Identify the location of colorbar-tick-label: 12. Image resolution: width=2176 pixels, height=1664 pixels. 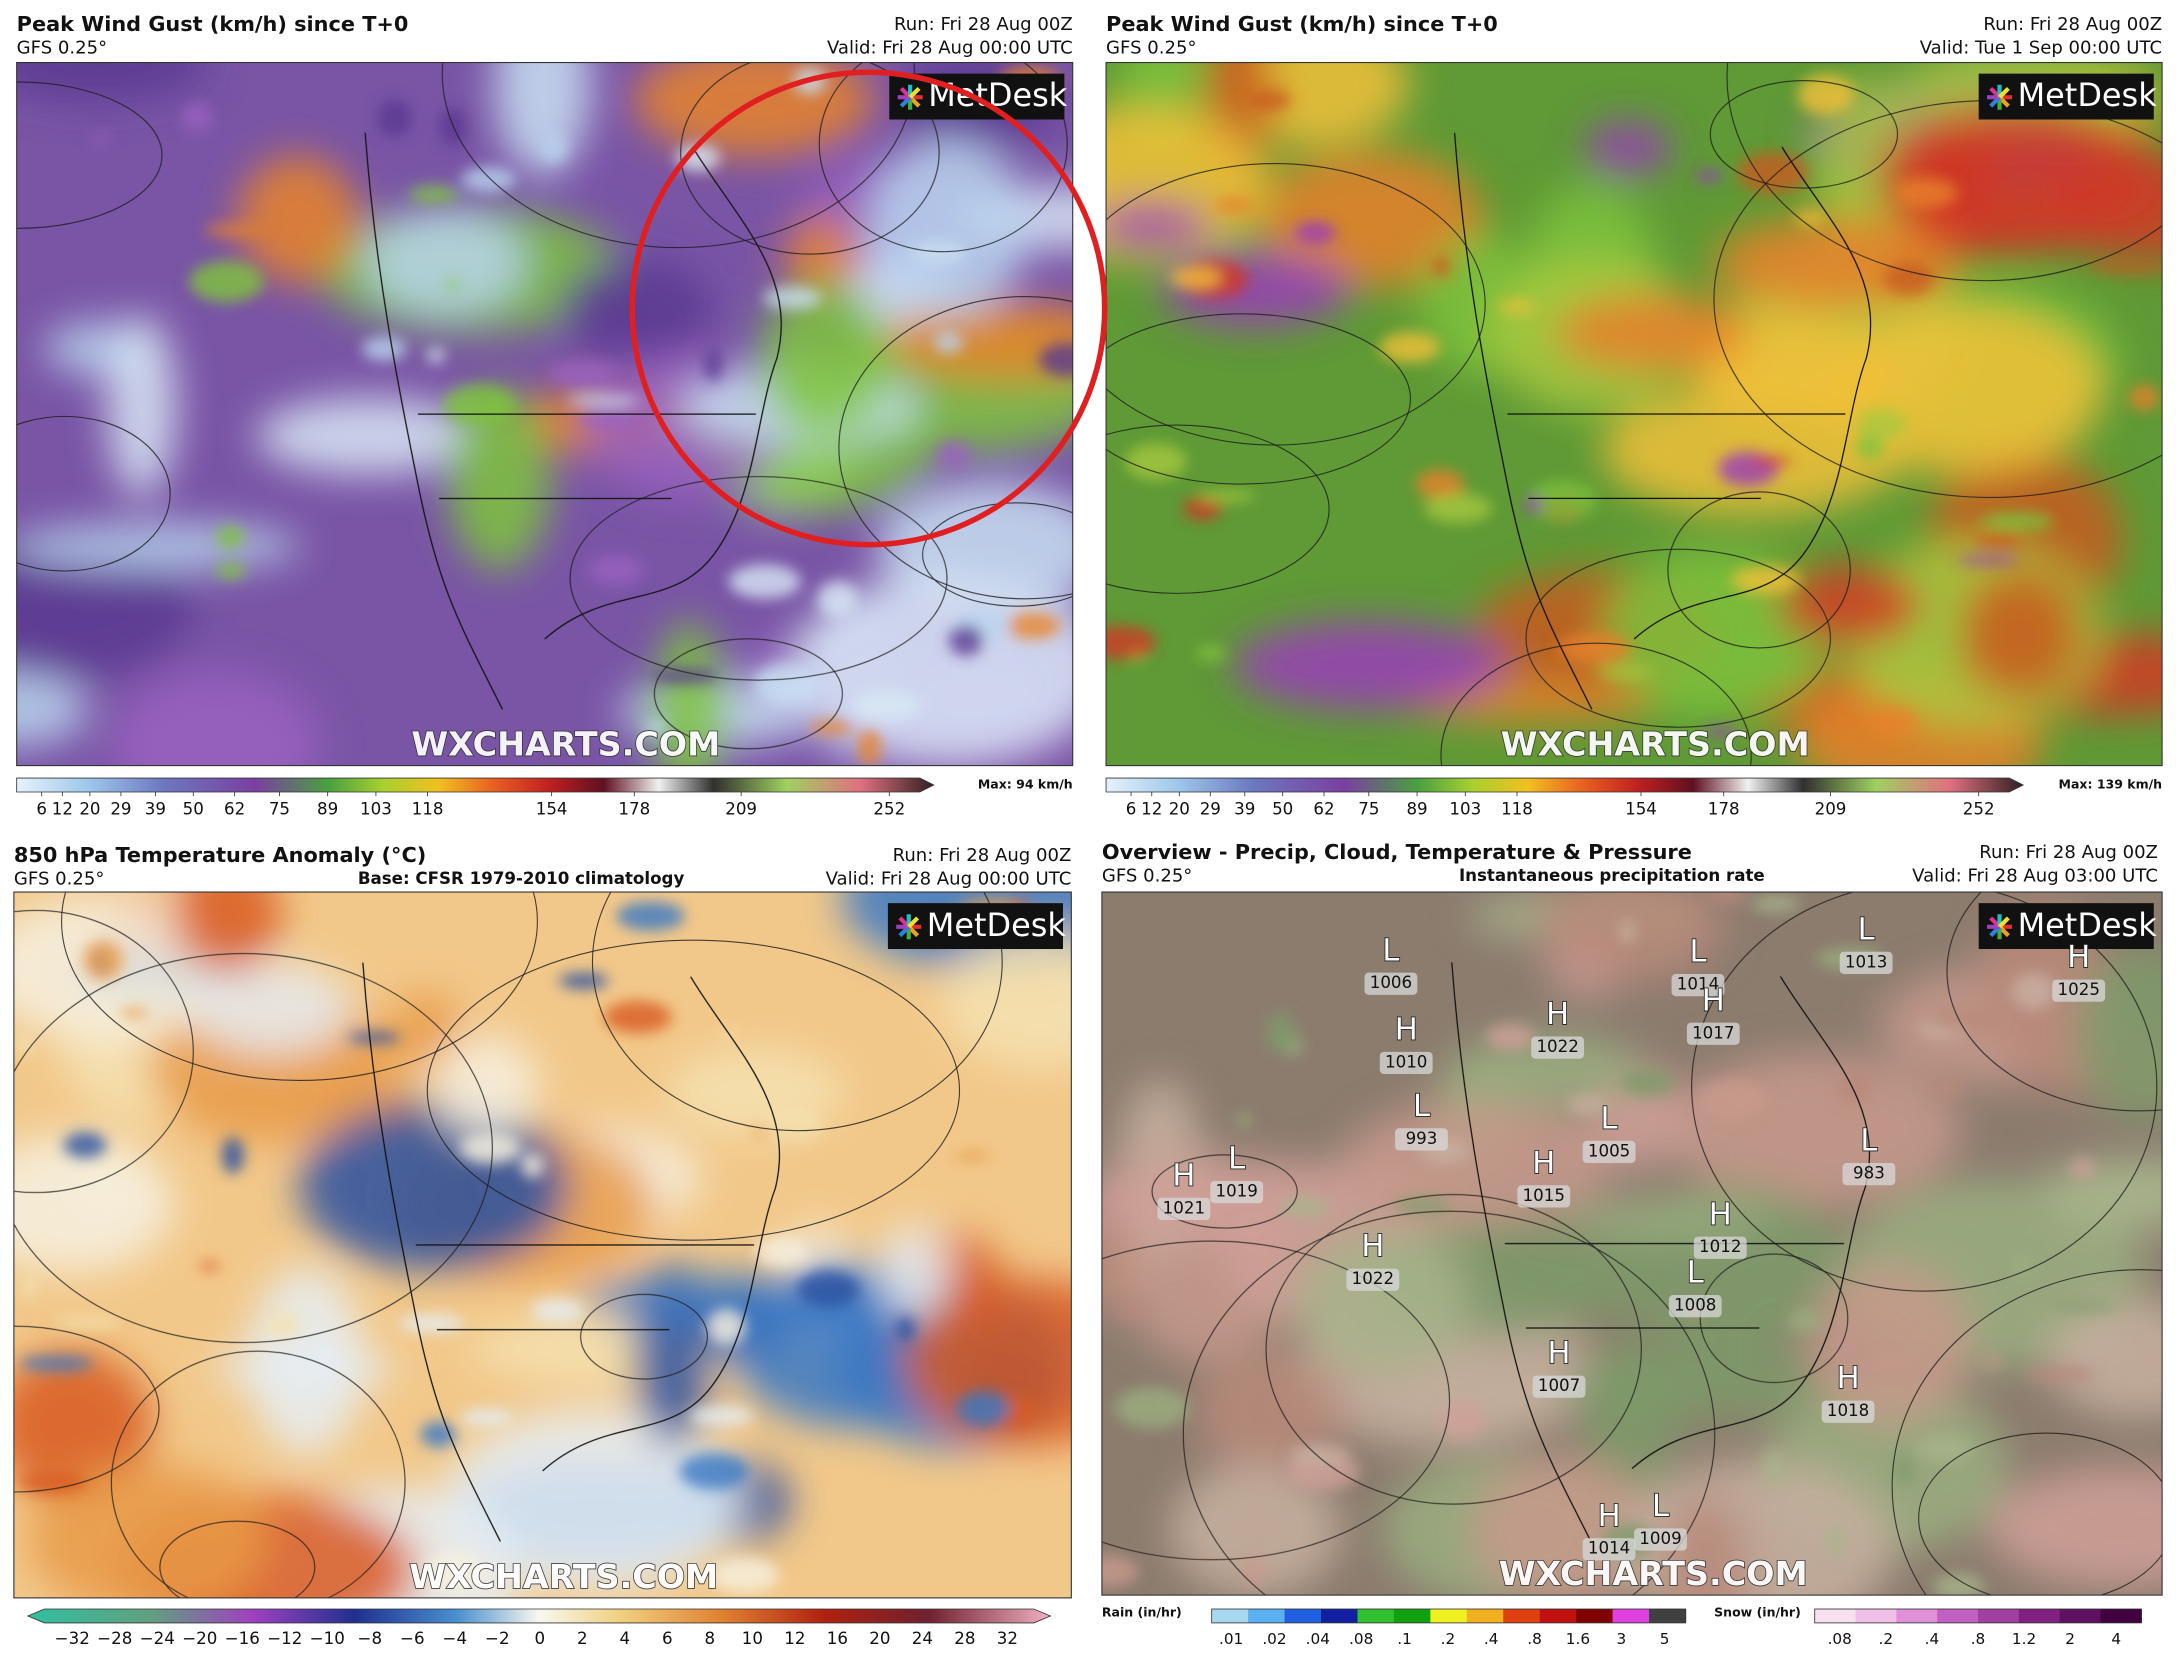
(794, 1638).